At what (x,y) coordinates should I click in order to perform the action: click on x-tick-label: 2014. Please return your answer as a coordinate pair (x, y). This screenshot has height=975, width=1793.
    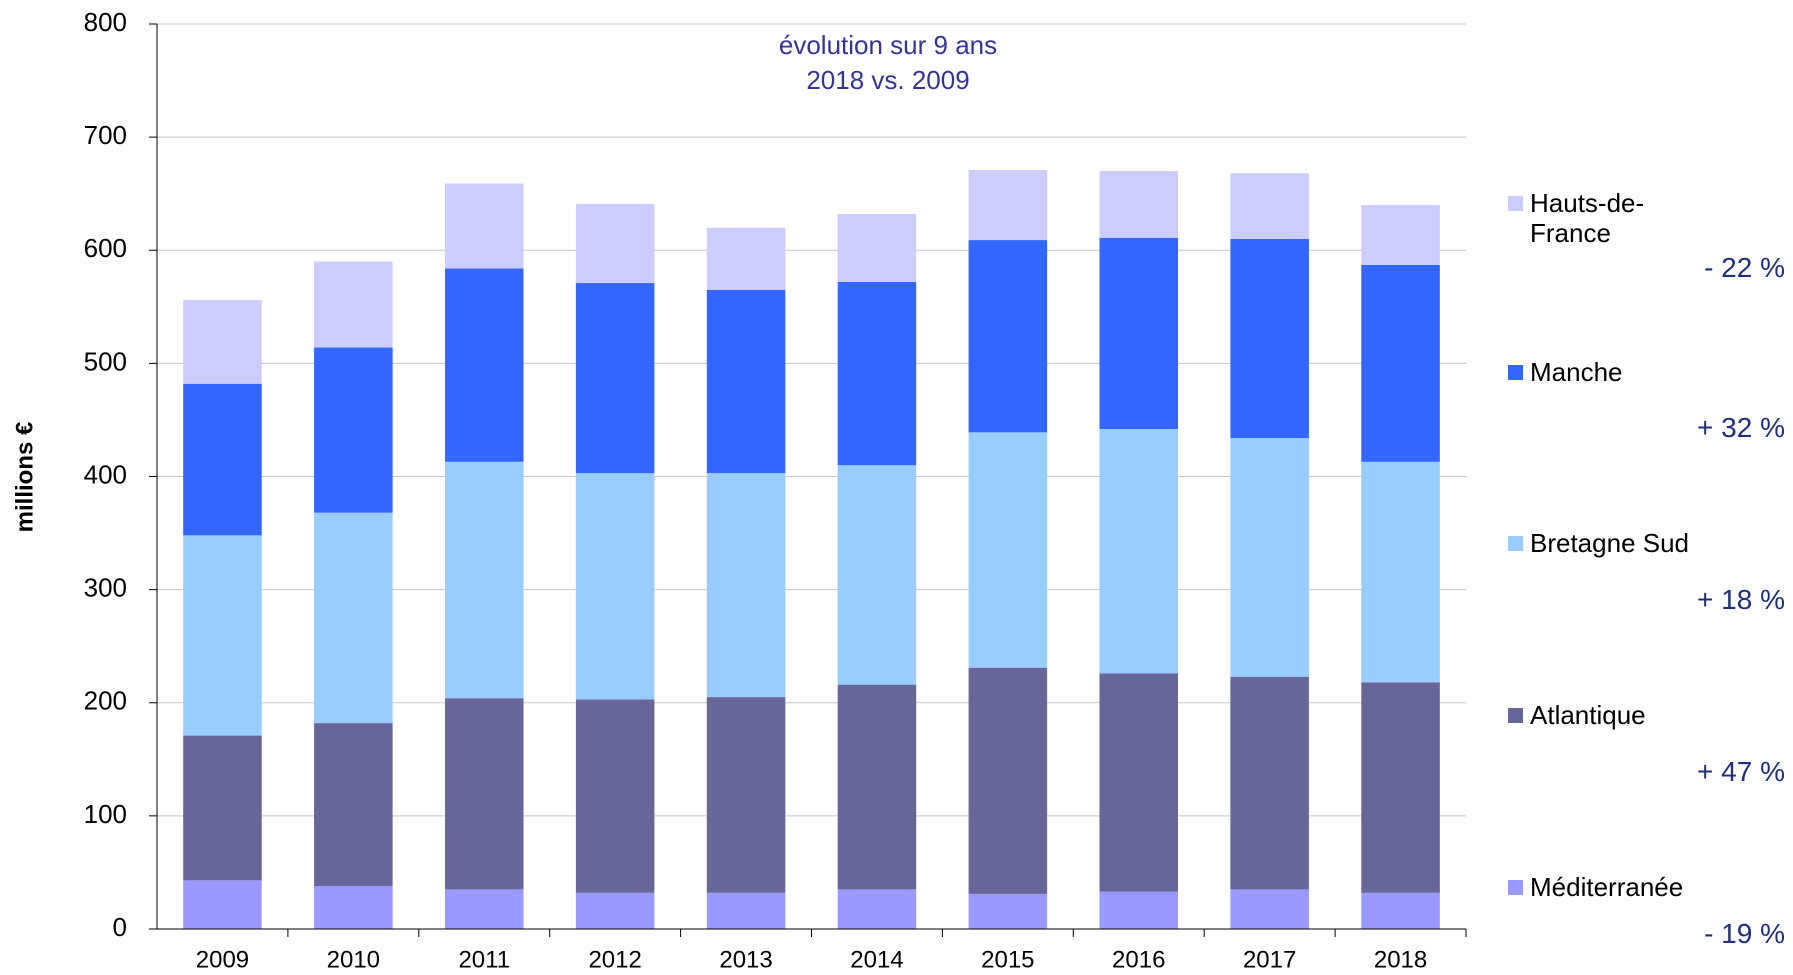
    Looking at the image, I should click on (876, 959).